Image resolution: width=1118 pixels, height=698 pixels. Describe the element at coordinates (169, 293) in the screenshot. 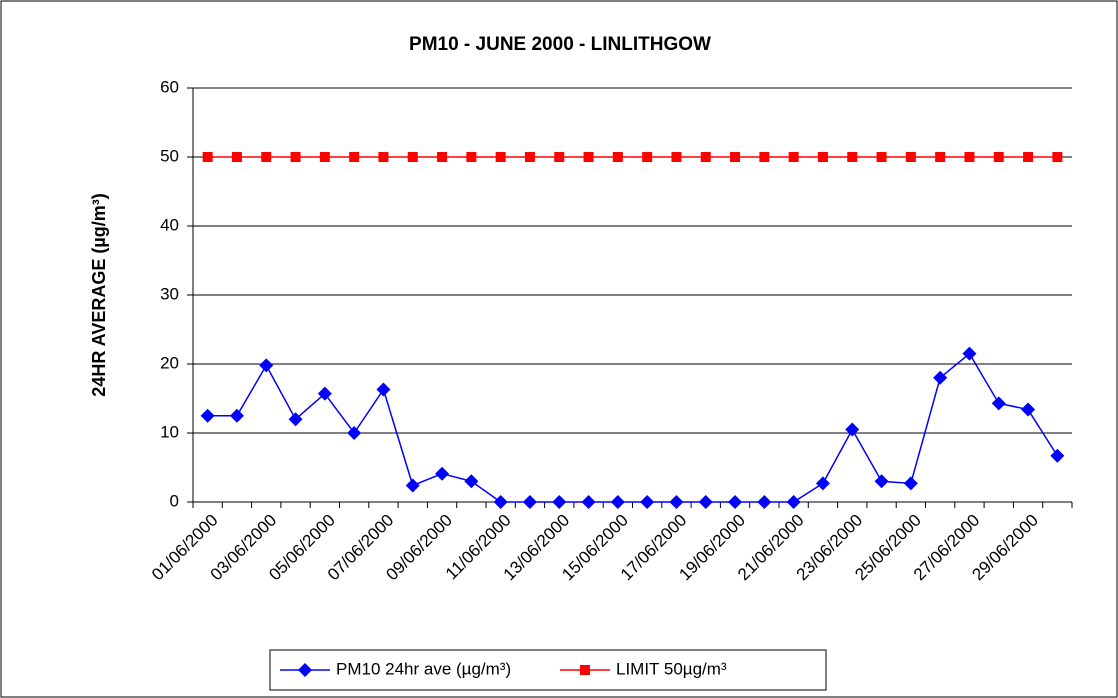

I see `y-tick-label: 30` at that location.